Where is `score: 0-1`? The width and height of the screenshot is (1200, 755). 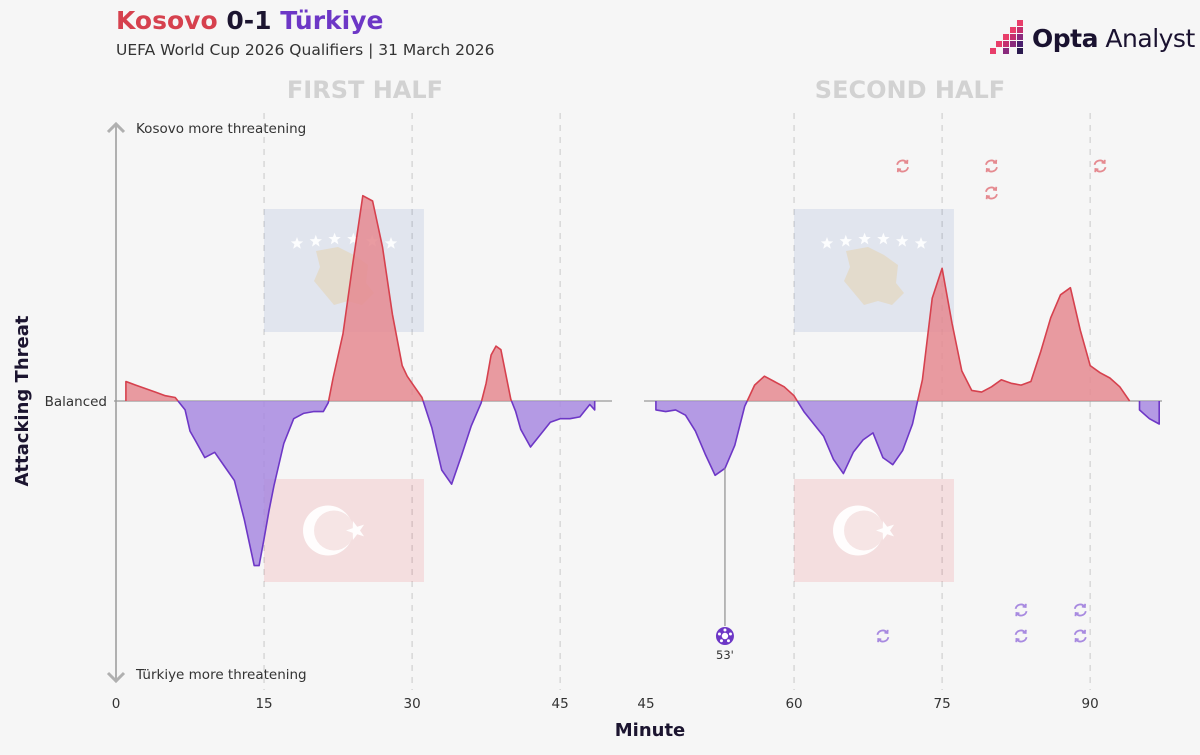 score: 0-1 is located at coordinates (249, 20).